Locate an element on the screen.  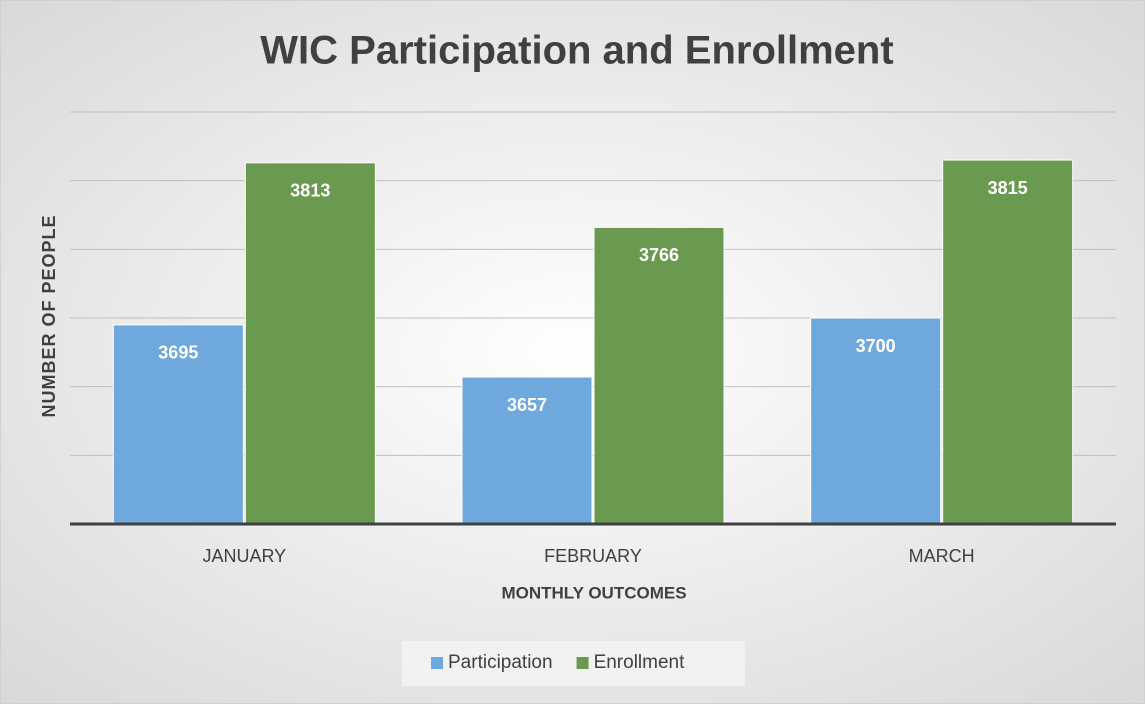
y-axis-label: NUMBER OF PEOPLE is located at coordinates (49, 315).